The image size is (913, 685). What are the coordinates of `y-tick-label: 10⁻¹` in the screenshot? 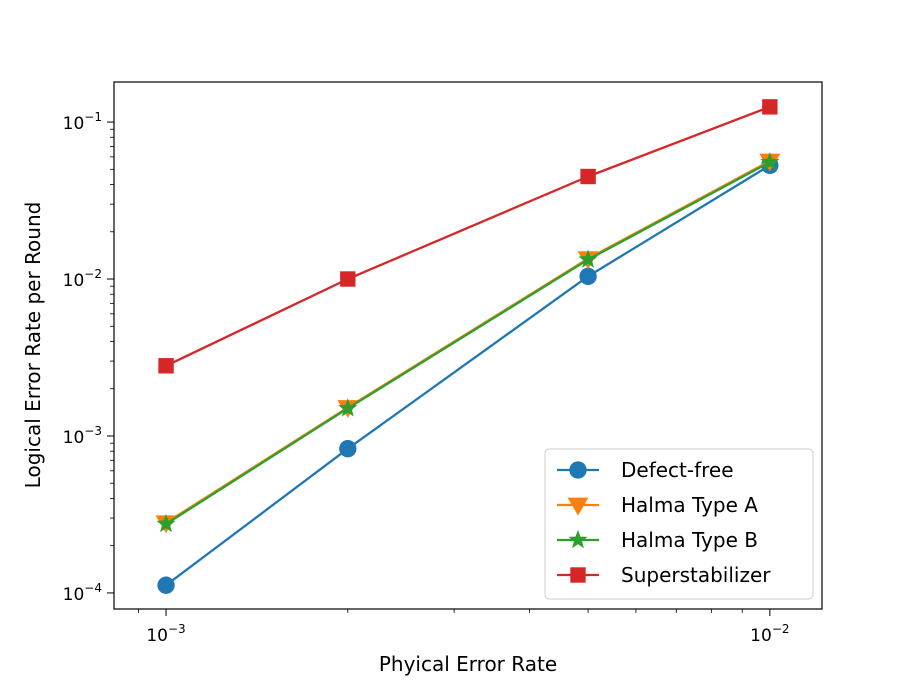 It's located at (82, 122).